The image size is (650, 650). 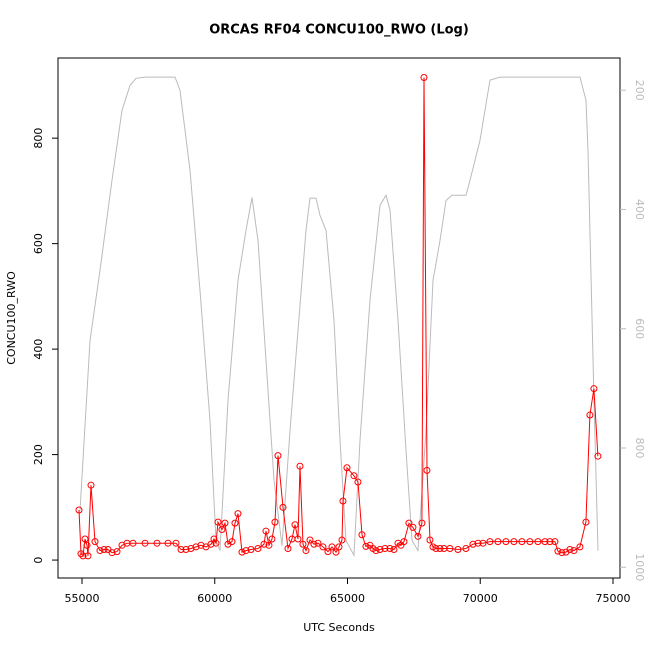 What do you see at coordinates (38, 243) in the screenshot?
I see `y-tick-label: 600` at bounding box center [38, 243].